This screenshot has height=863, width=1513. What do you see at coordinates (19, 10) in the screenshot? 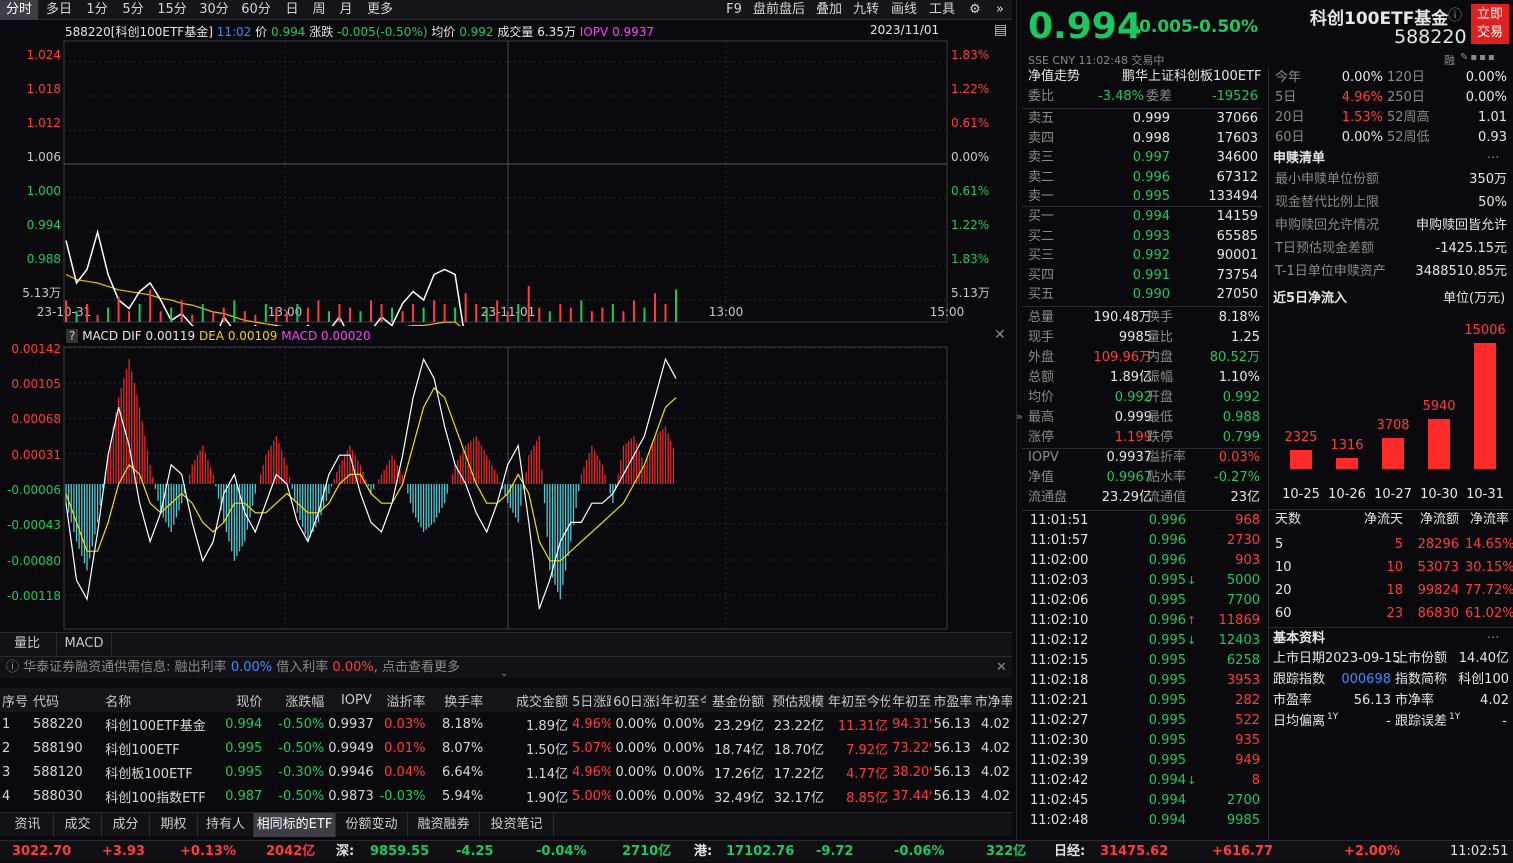
I see `tab-timeshare: 分时` at bounding box center [19, 10].